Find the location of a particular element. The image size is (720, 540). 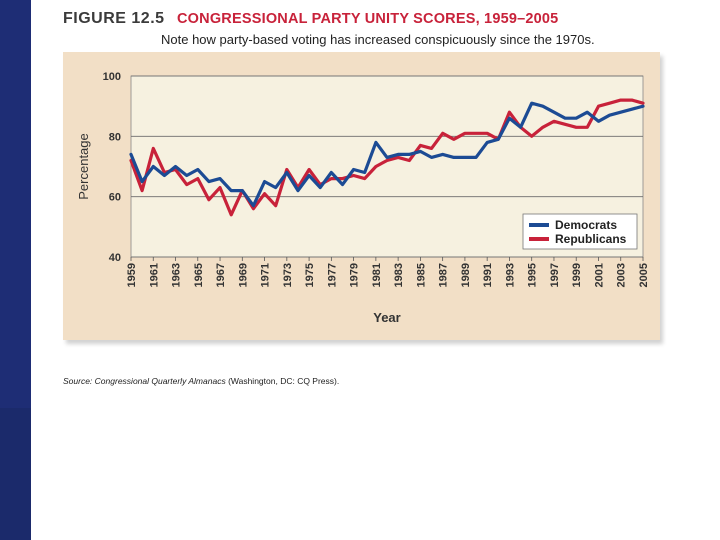

legend-label-republicans: Republicans is located at coordinates (591, 239).